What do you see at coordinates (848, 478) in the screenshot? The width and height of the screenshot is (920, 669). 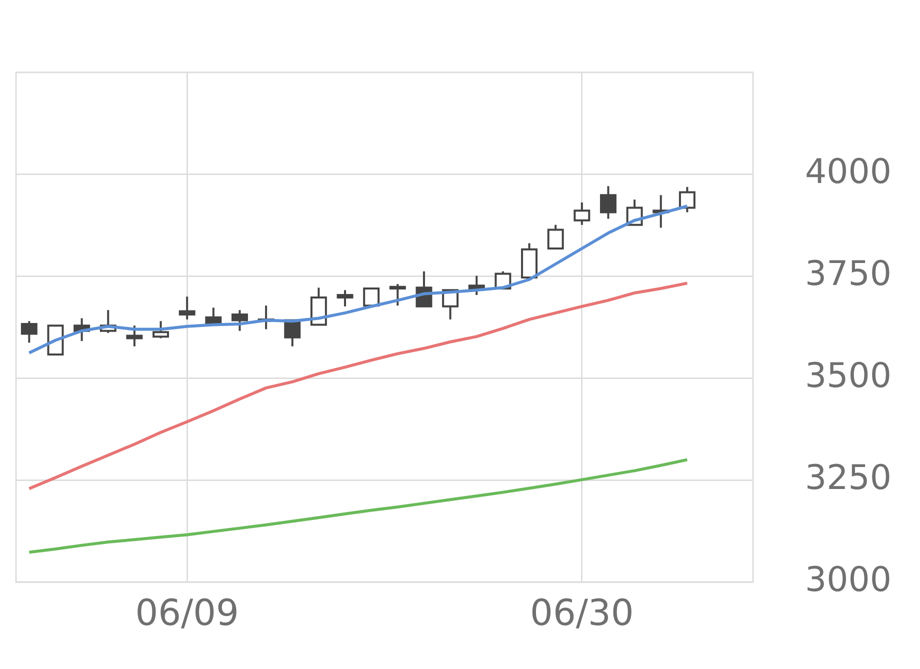 I see `y-tick-label: 3250` at bounding box center [848, 478].